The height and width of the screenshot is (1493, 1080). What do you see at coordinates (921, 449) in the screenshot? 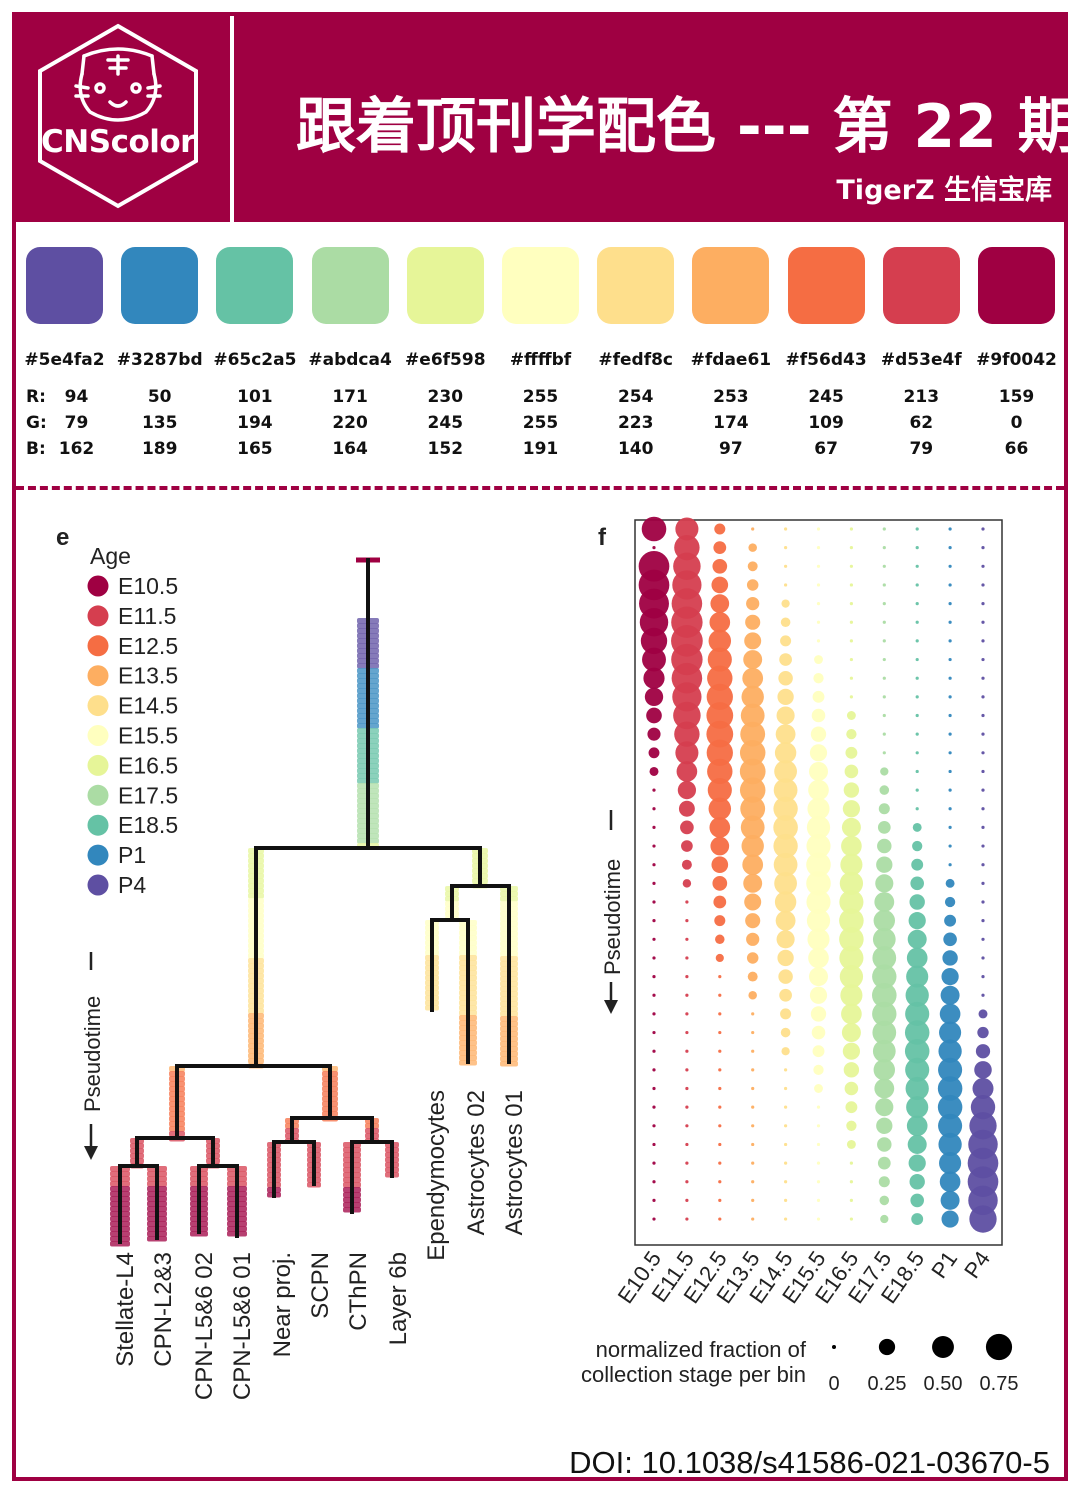
I see `rgb-value-b: 79` at bounding box center [921, 449].